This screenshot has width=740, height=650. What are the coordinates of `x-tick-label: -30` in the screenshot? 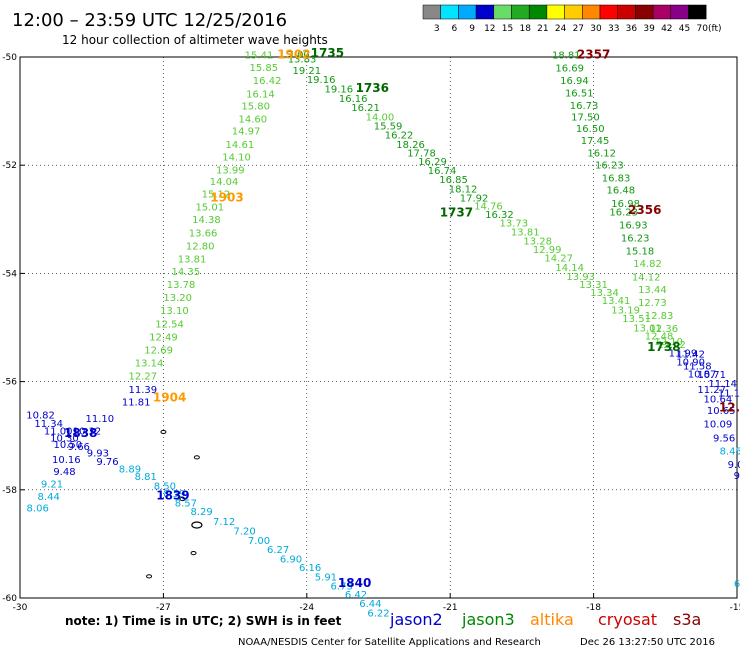 It's located at (20, 608).